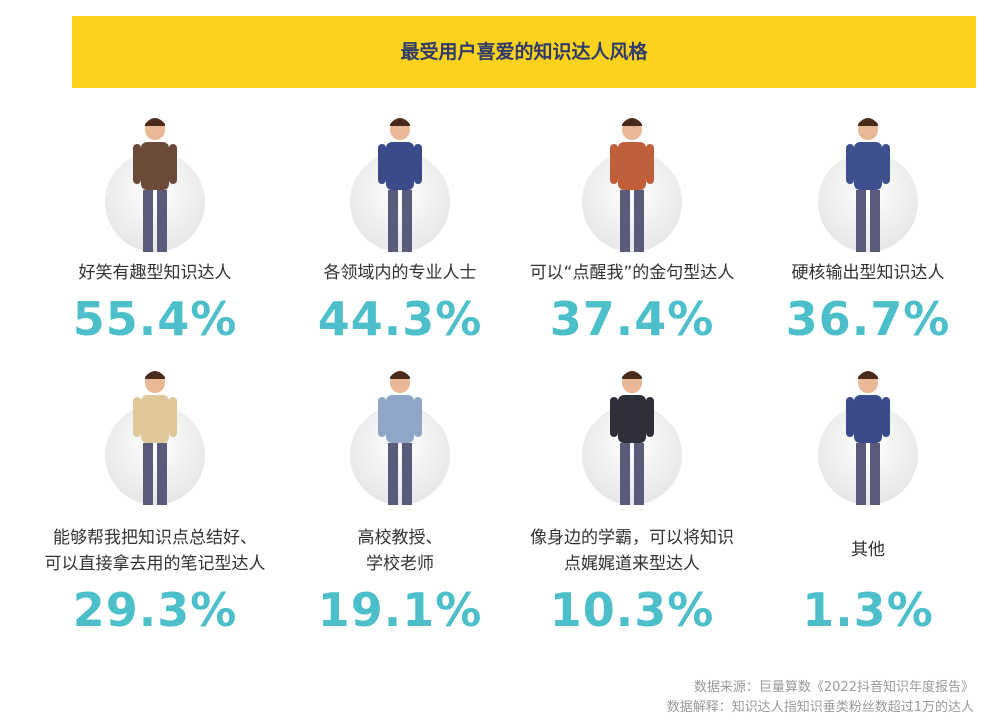 This screenshot has width=1000, height=727. What do you see at coordinates (155, 610) in the screenshot?
I see `item-value: 29.3%` at bounding box center [155, 610].